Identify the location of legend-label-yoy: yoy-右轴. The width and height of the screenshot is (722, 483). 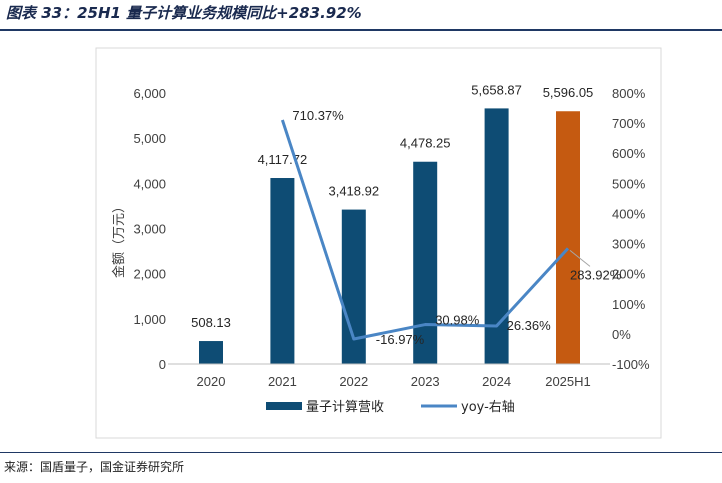
(488, 407).